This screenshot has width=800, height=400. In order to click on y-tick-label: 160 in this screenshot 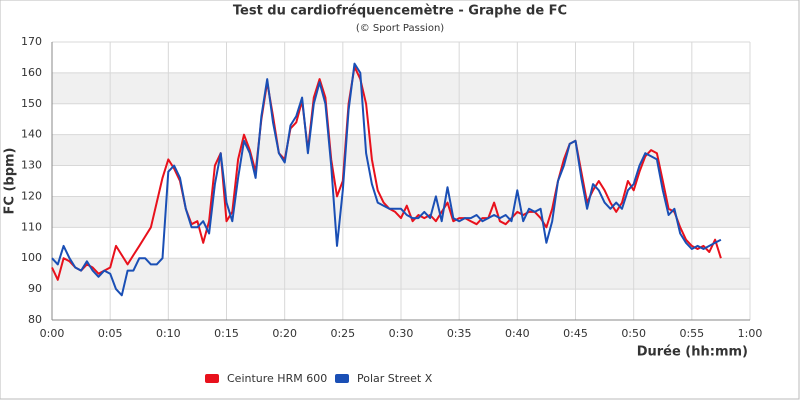, I will do `click(31, 72)`.